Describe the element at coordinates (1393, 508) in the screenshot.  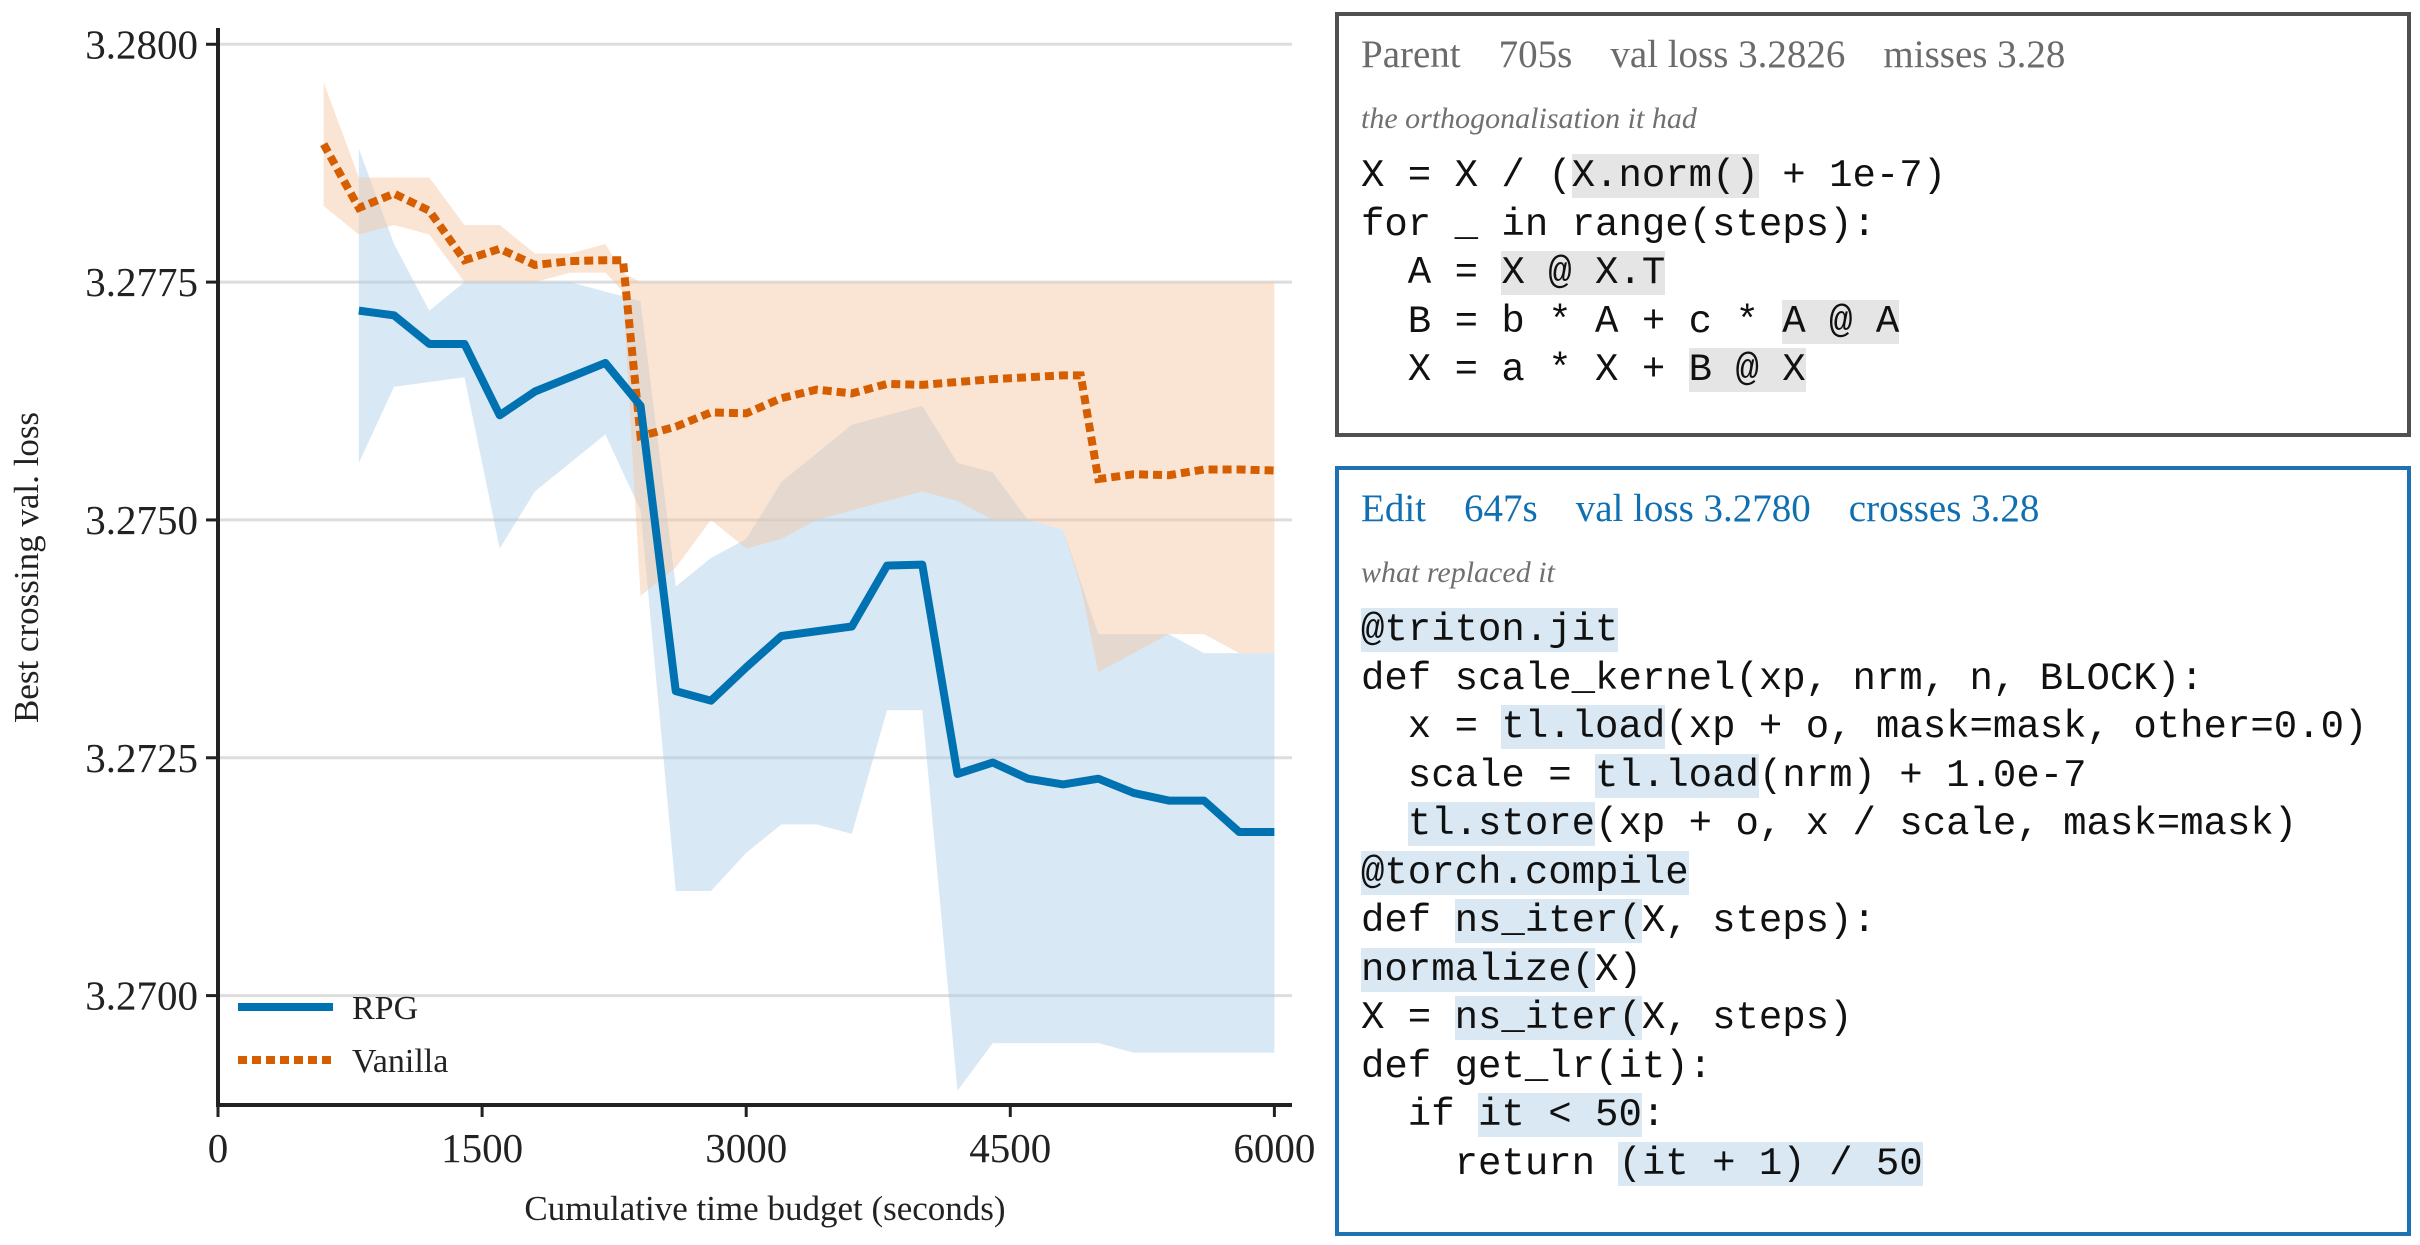
I see `edit-title: Edit` at that location.